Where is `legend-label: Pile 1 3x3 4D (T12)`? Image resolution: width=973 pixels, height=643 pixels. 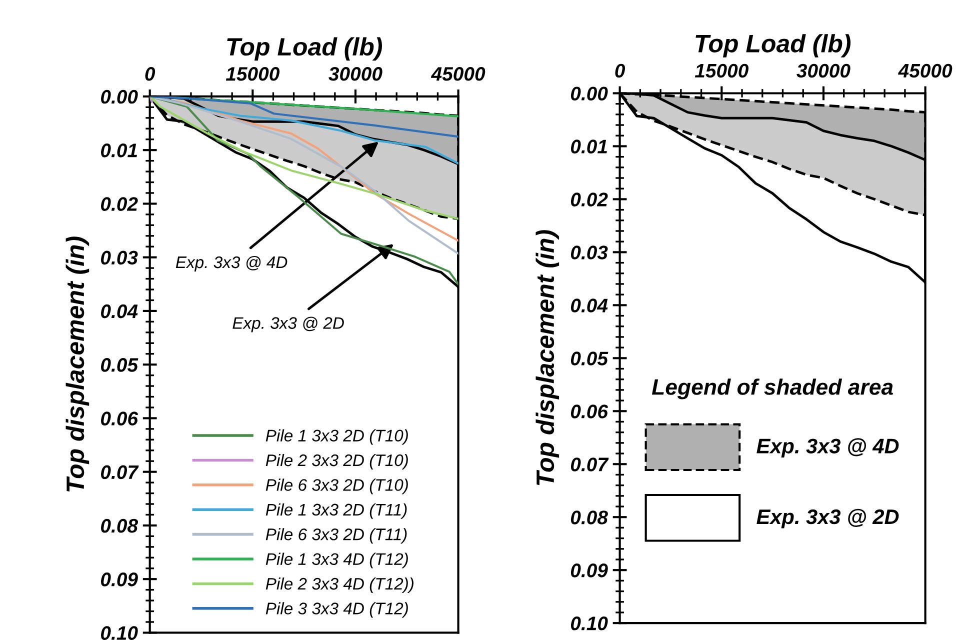 legend-label: Pile 1 3x3 4D (T12) is located at coordinates (337, 560).